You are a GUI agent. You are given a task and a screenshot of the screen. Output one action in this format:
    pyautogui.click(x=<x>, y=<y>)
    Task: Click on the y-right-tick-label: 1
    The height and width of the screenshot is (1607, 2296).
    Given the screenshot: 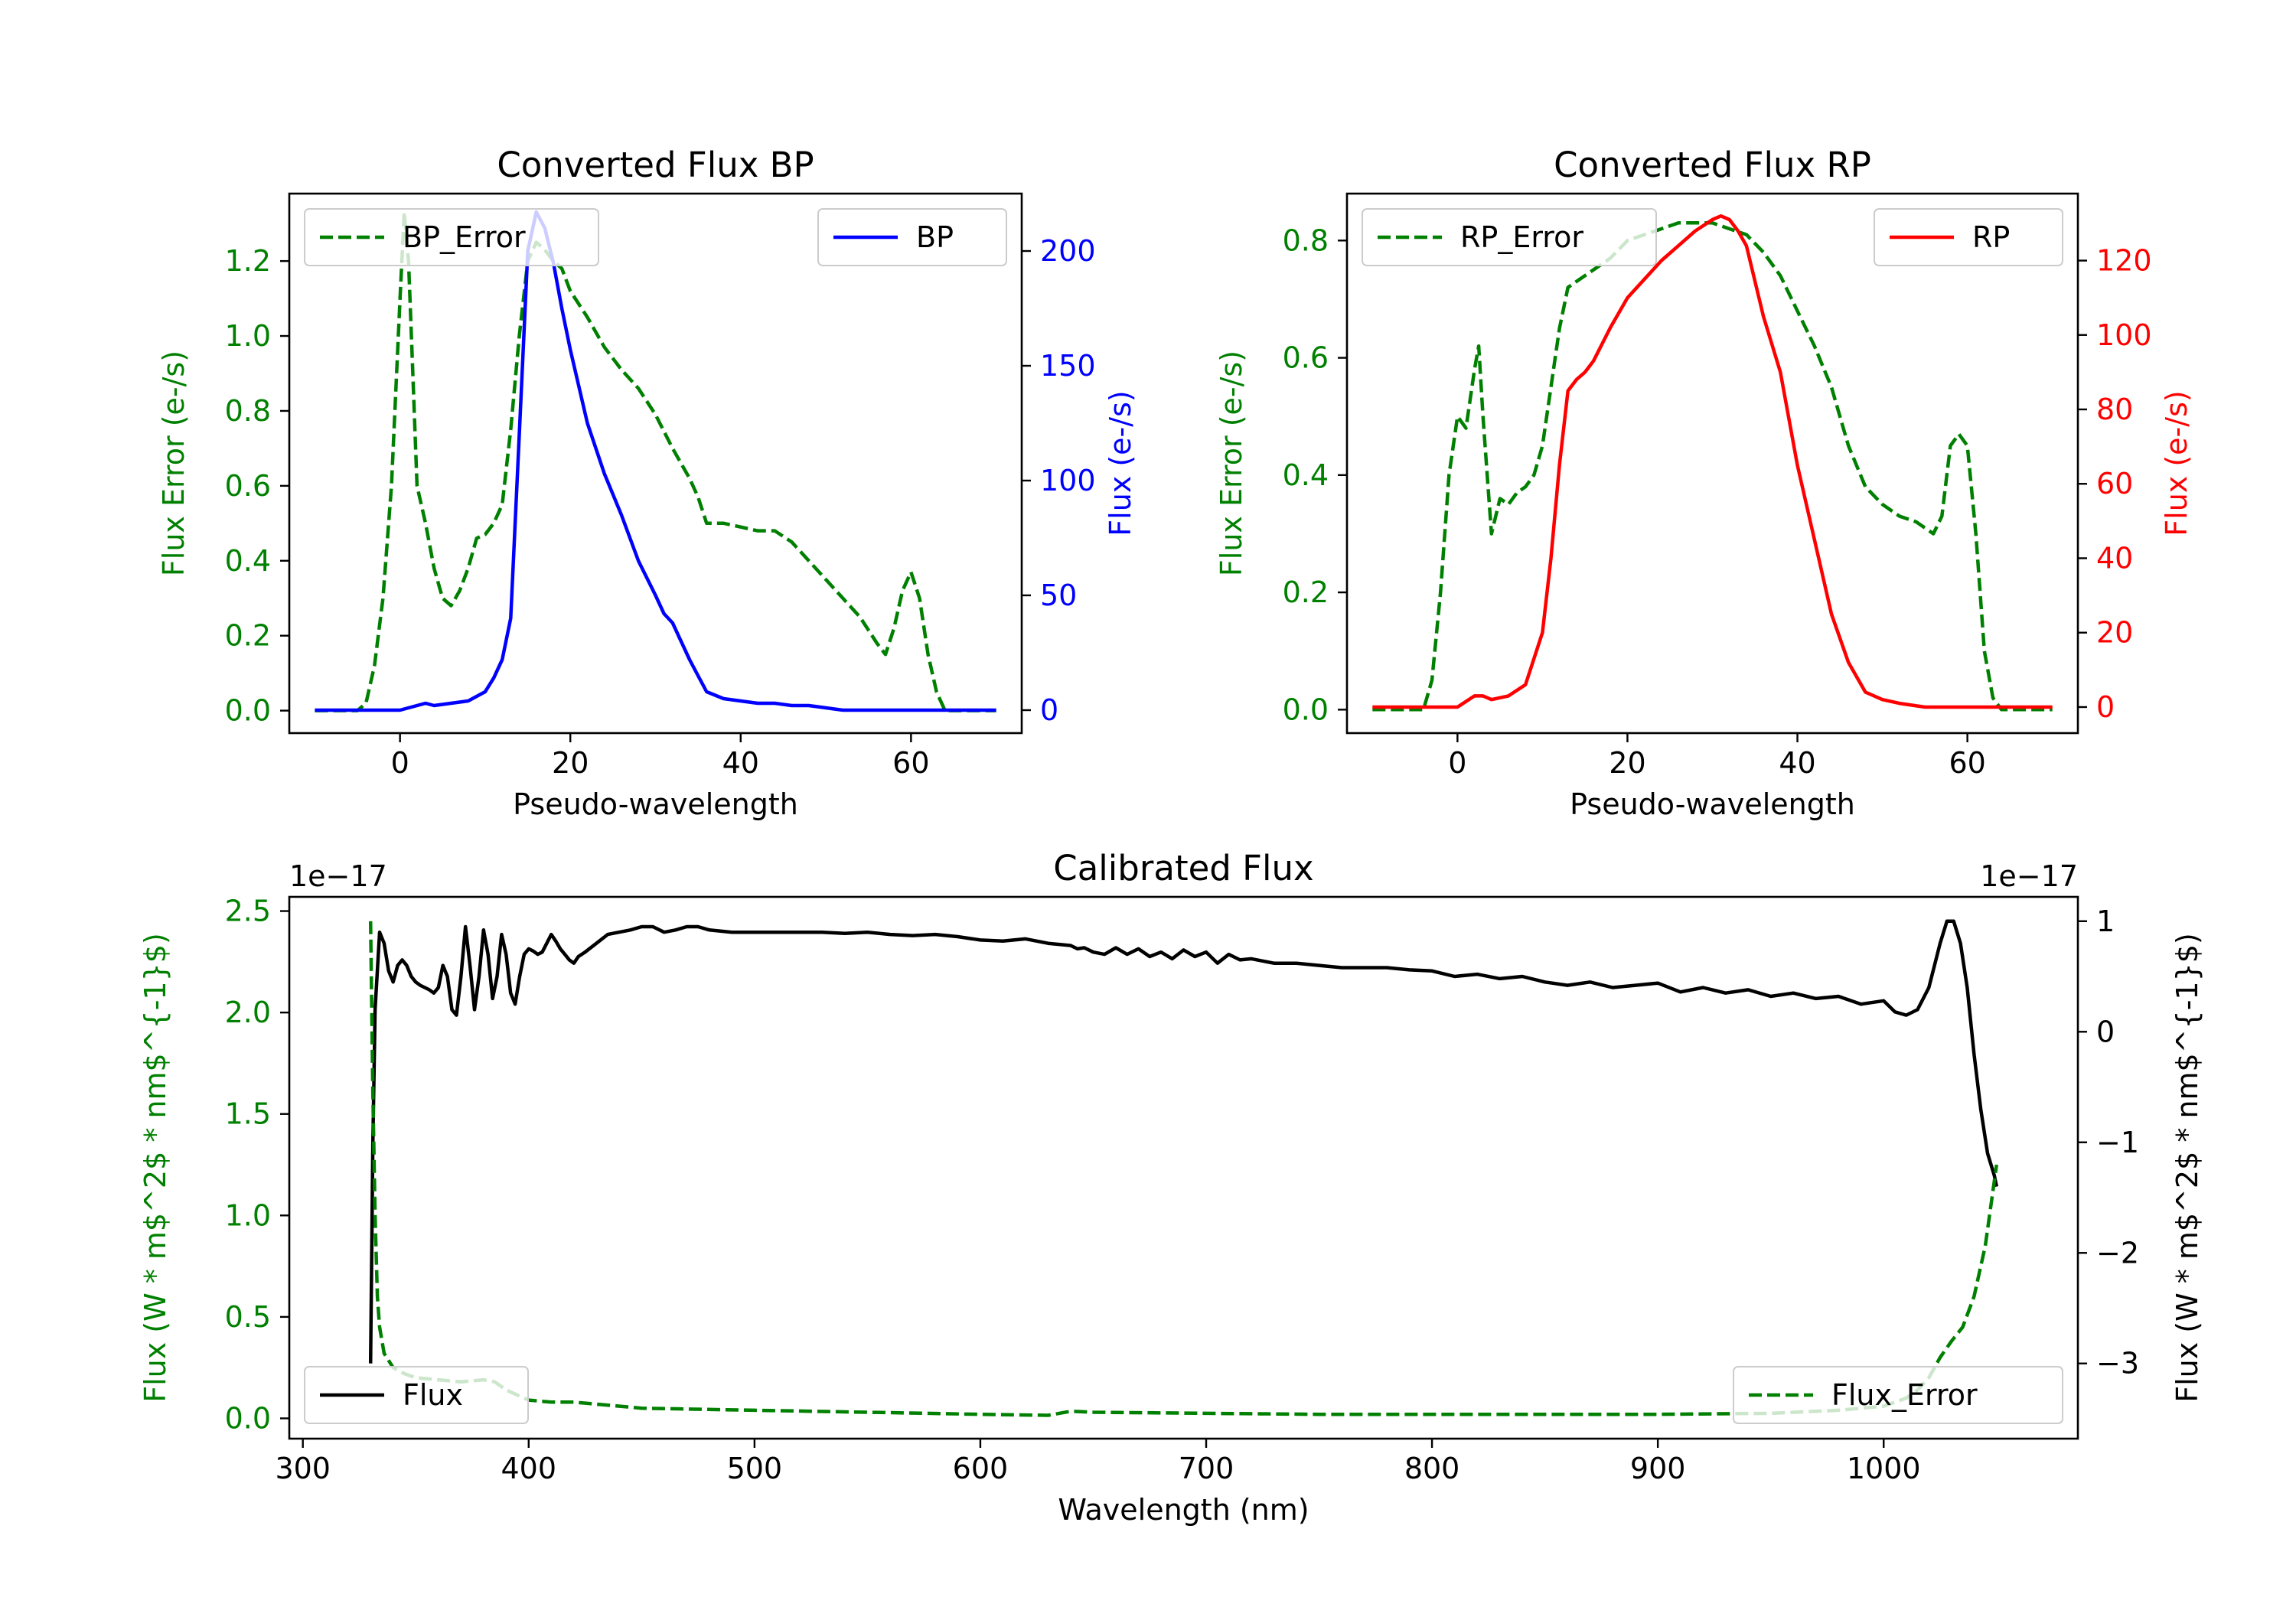 What is the action you would take?
    pyautogui.click(x=2105, y=922)
    